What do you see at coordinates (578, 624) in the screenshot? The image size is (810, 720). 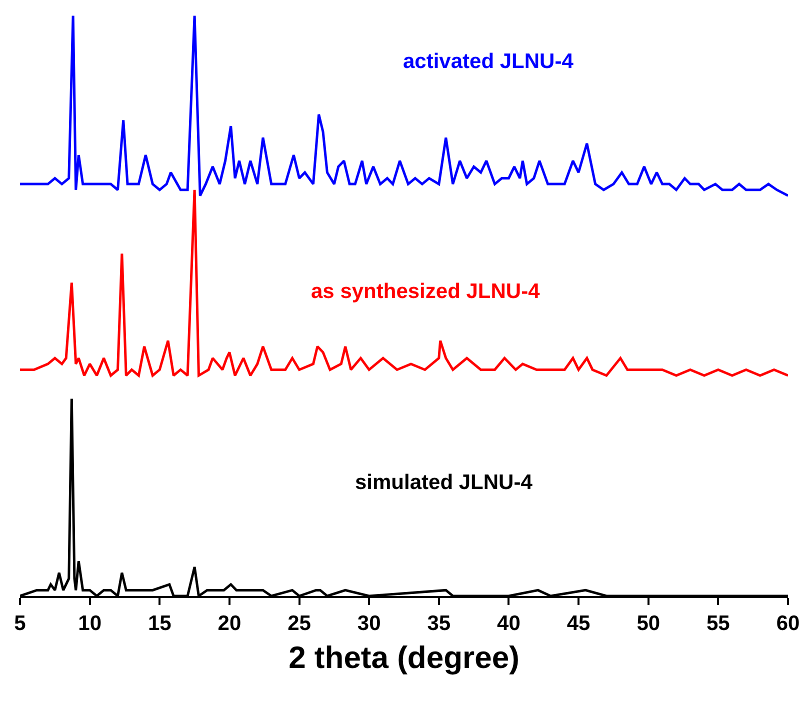 I see `x-tick-label: 45` at bounding box center [578, 624].